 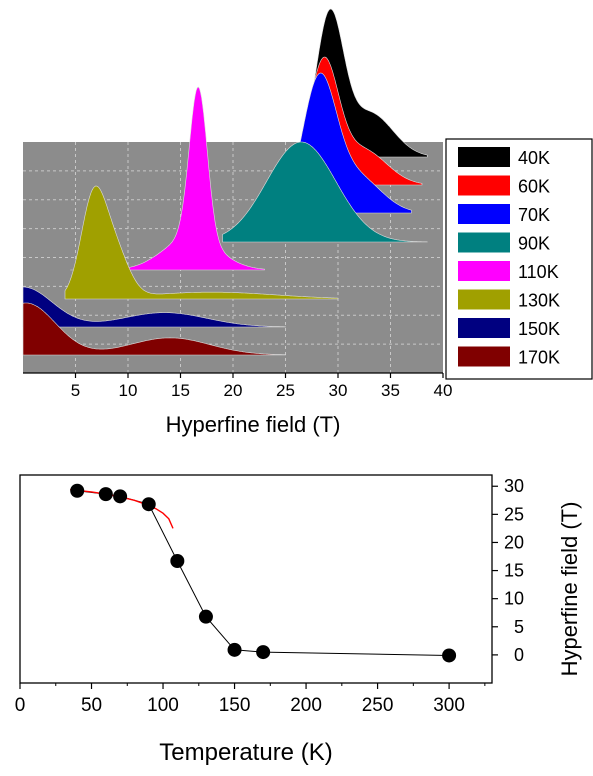 I want to click on x-tick-label: 5, so click(x=75, y=390).